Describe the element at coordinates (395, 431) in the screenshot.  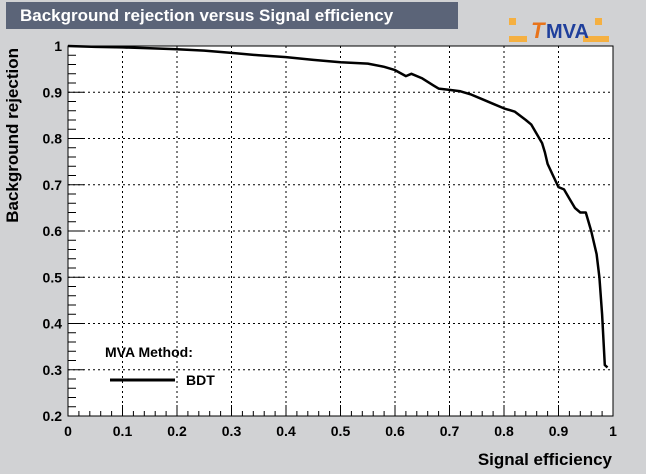
I see `x-tick-label: 0.6` at that location.